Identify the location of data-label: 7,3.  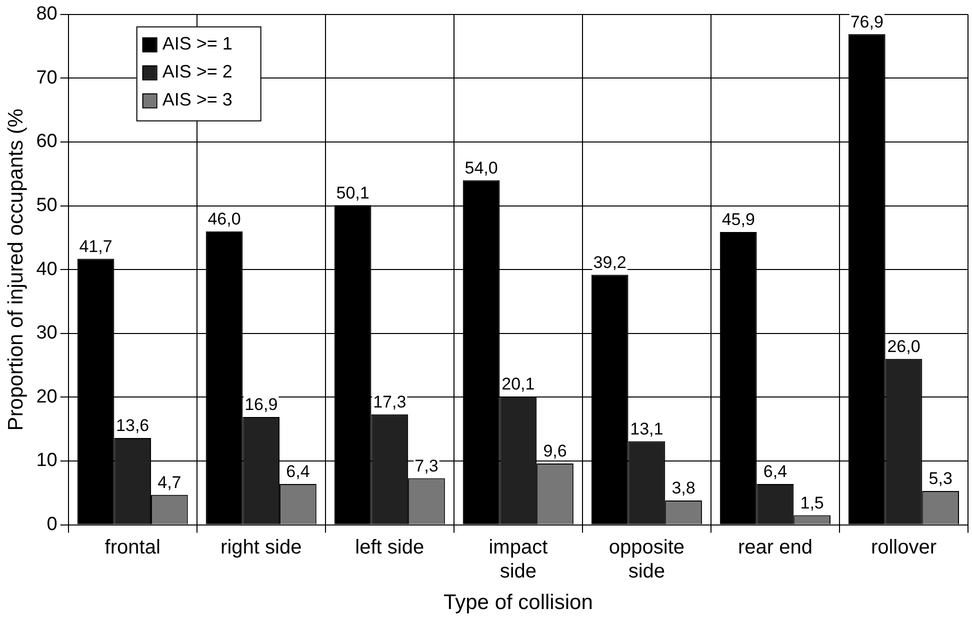
(426, 466).